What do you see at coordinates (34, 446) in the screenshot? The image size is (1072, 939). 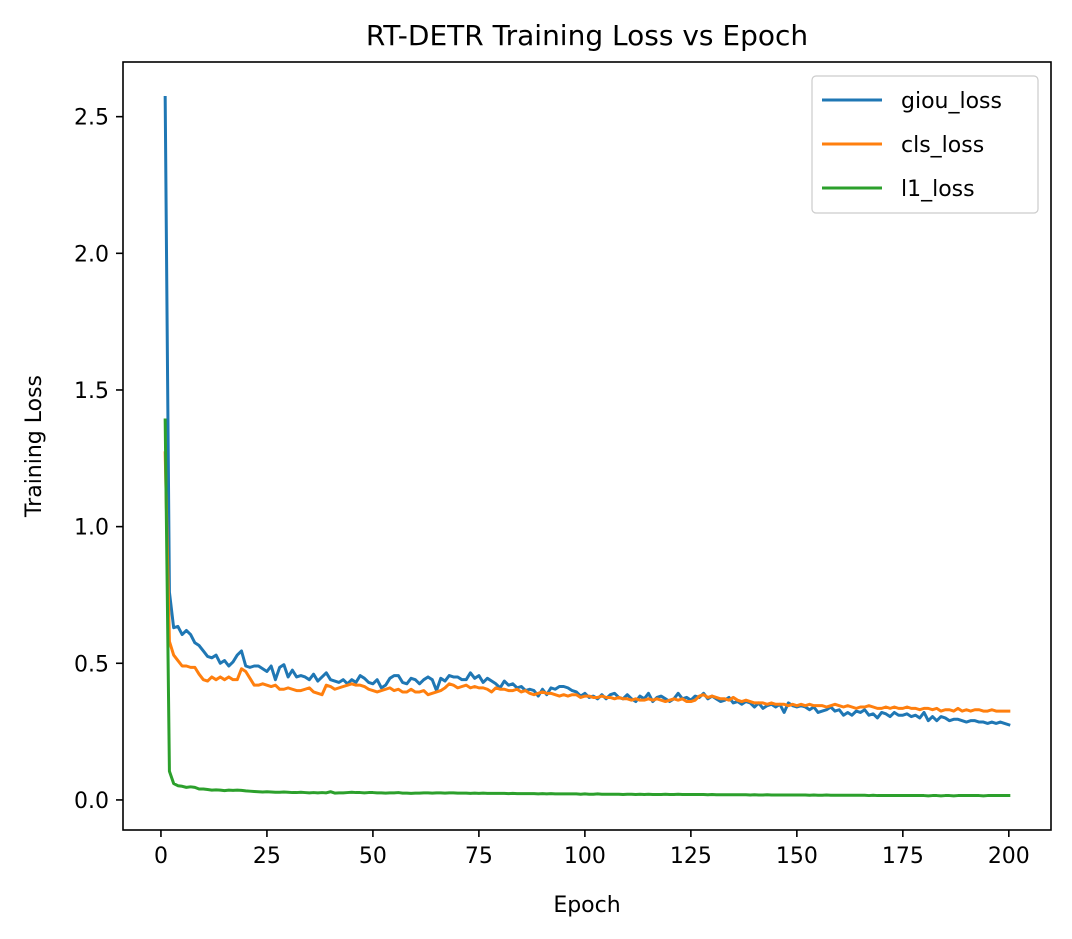 I see `y-axis-label: Training Loss` at bounding box center [34, 446].